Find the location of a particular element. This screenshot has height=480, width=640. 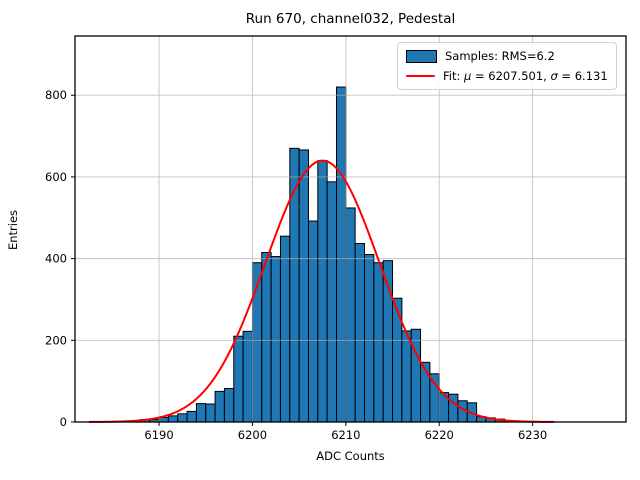

x-tick-label: 6200 is located at coordinates (252, 435).